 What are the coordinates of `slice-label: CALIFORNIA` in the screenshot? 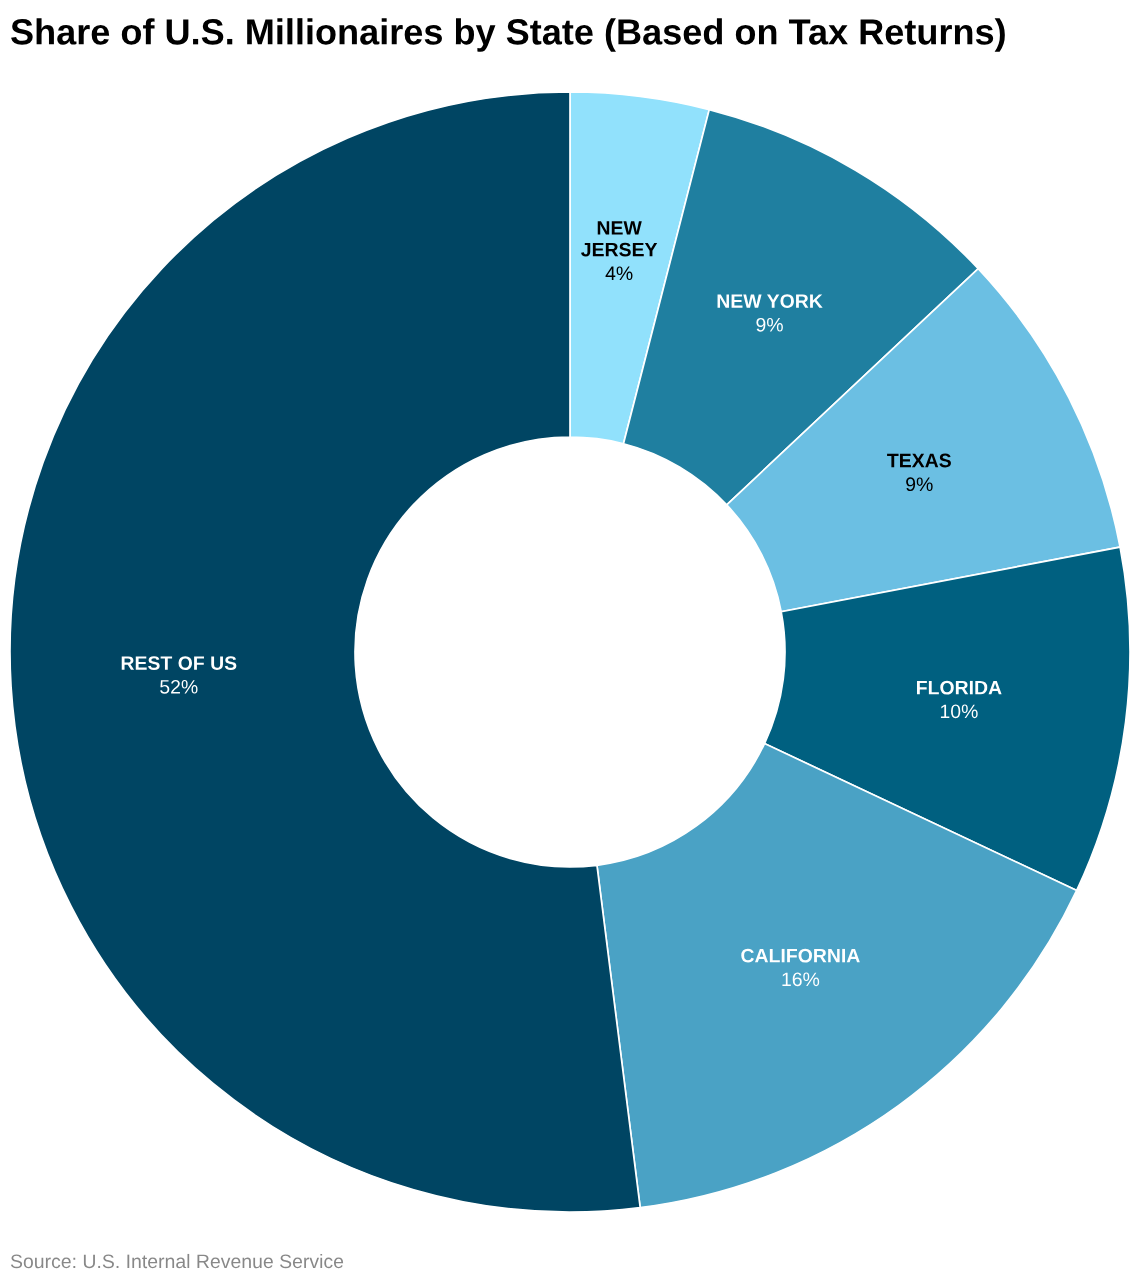 It's located at (800, 955).